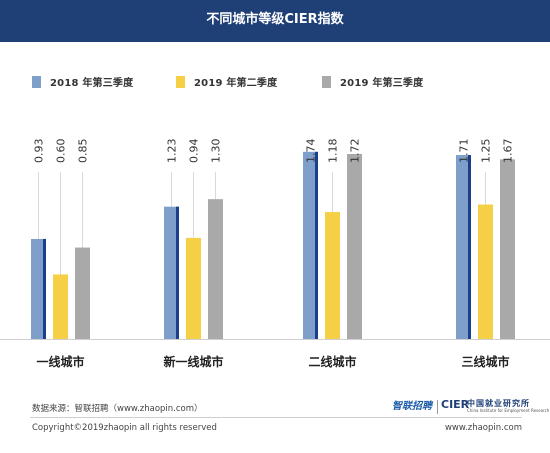 The image size is (550, 453). What do you see at coordinates (236, 83) in the screenshot?
I see `legend-label-2019-q2: 2019 年第二季度` at bounding box center [236, 83].